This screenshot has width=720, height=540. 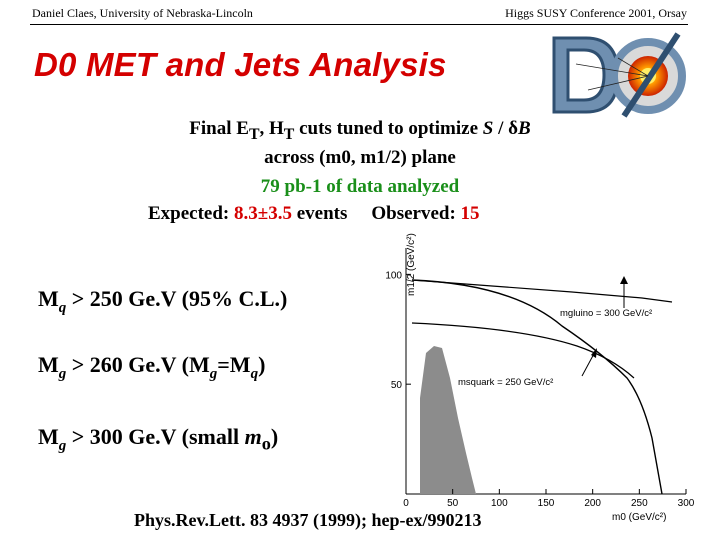 What do you see at coordinates (397, 385) in the screenshot?
I see `y-tick-label: 50` at bounding box center [397, 385].